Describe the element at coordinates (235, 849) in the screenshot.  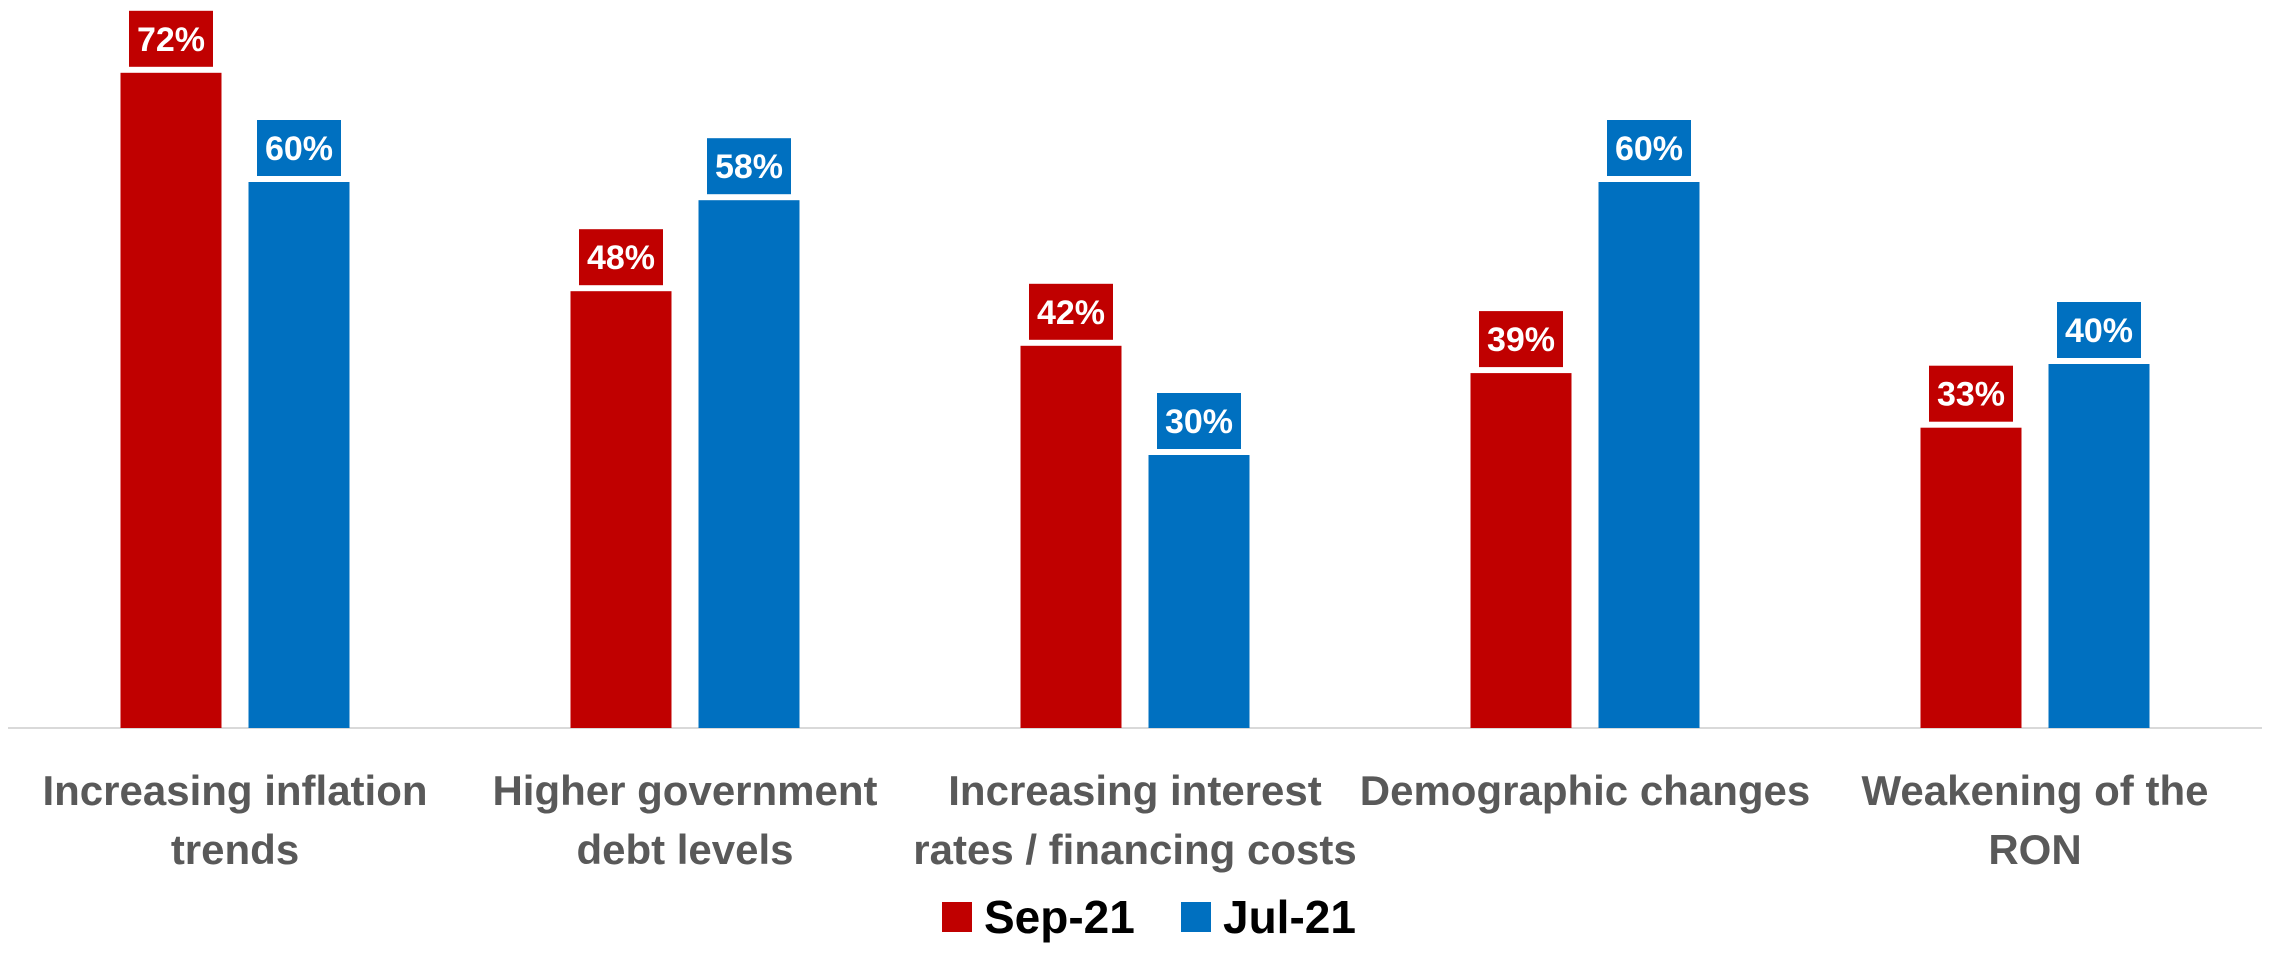
I see `category-label: trends` at that location.